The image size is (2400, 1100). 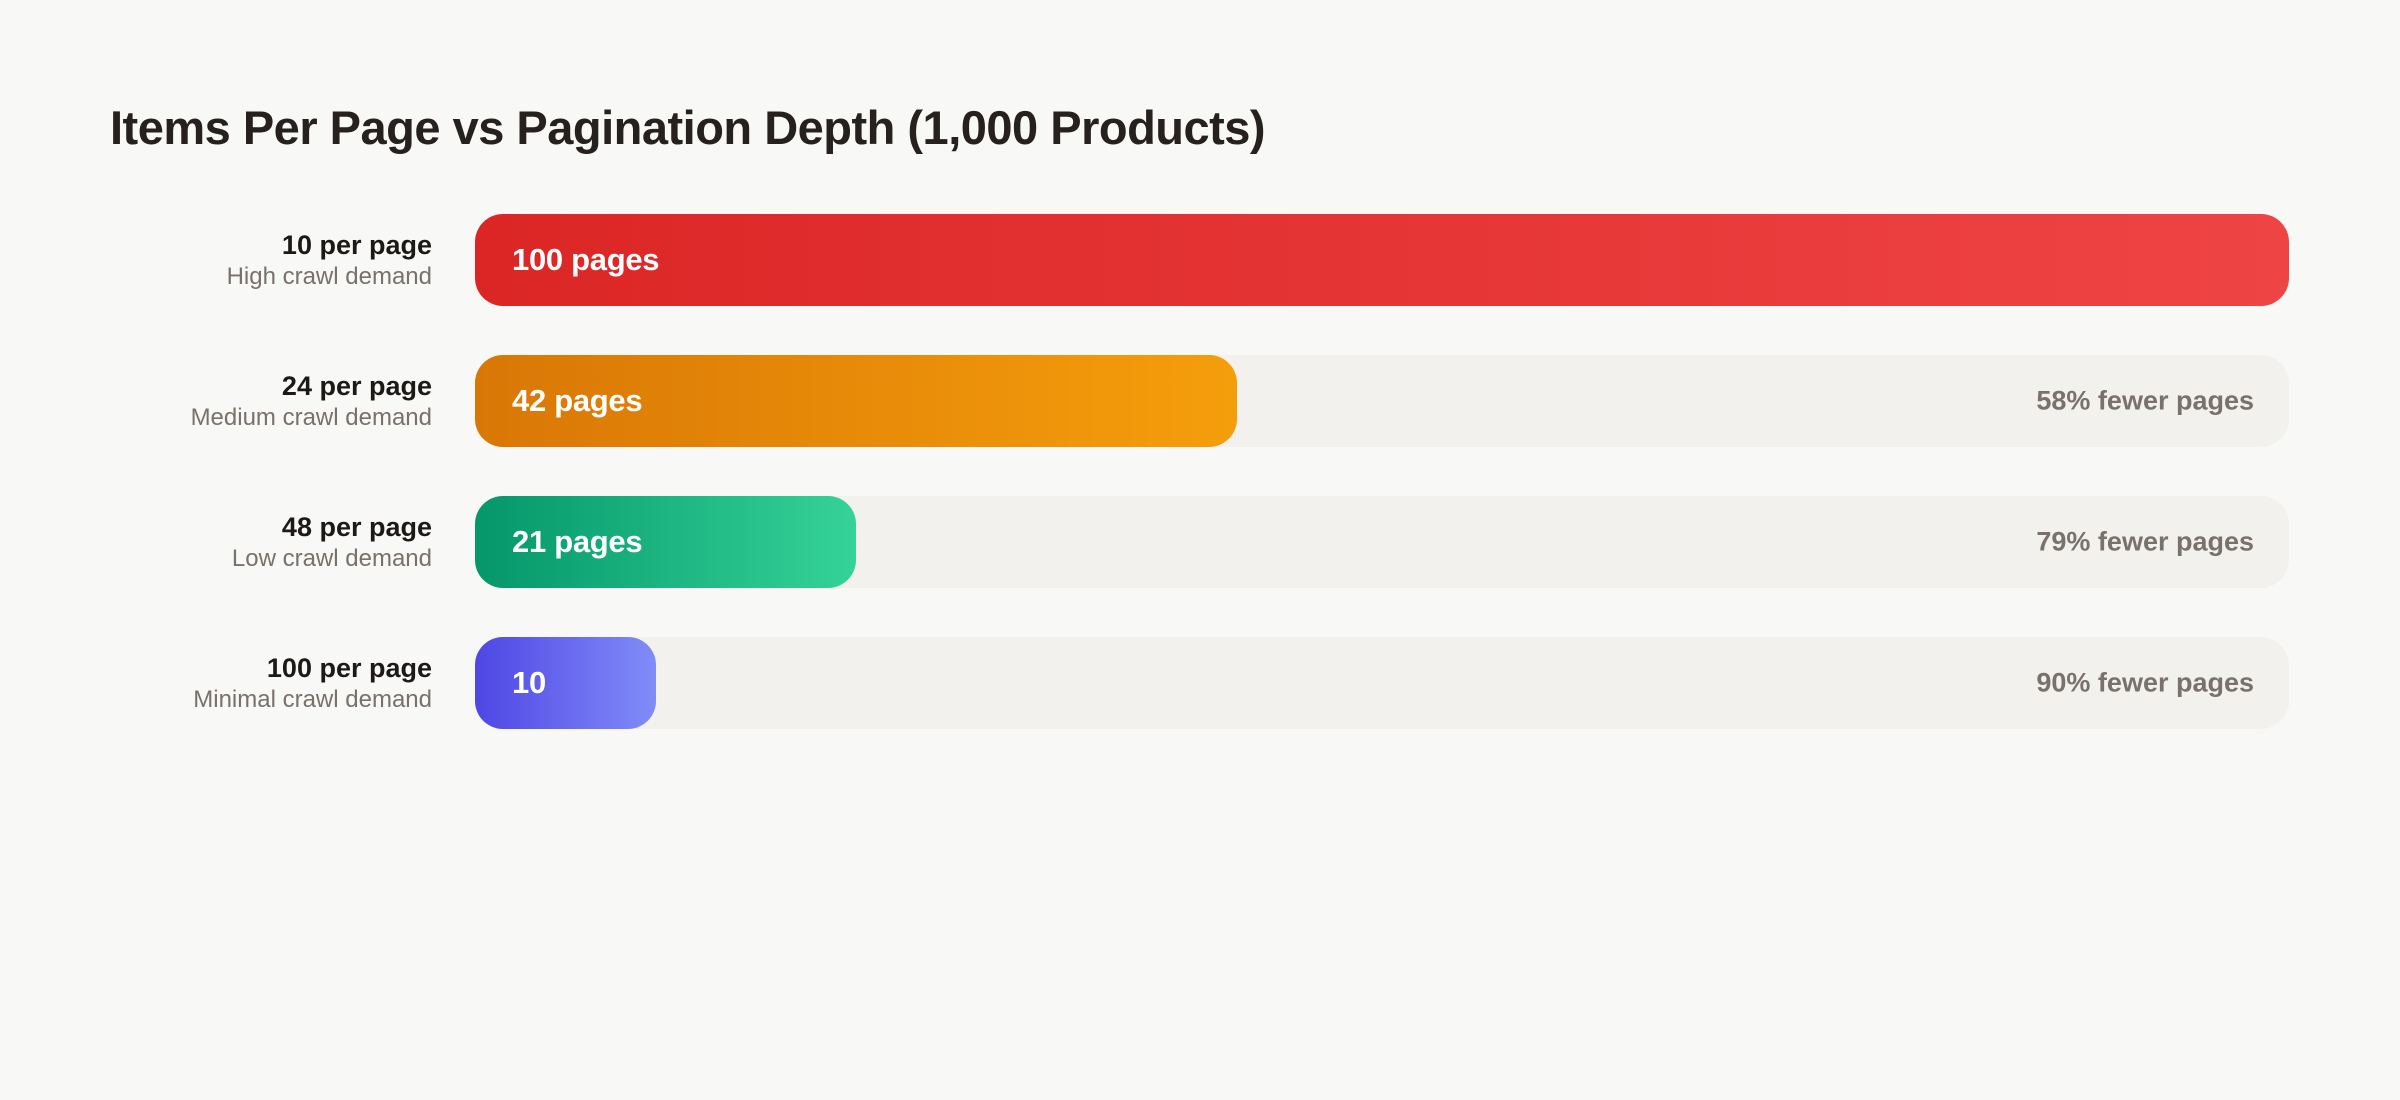 What do you see at coordinates (331, 558) in the screenshot?
I see `row-sublabel: Low crawl demand` at bounding box center [331, 558].